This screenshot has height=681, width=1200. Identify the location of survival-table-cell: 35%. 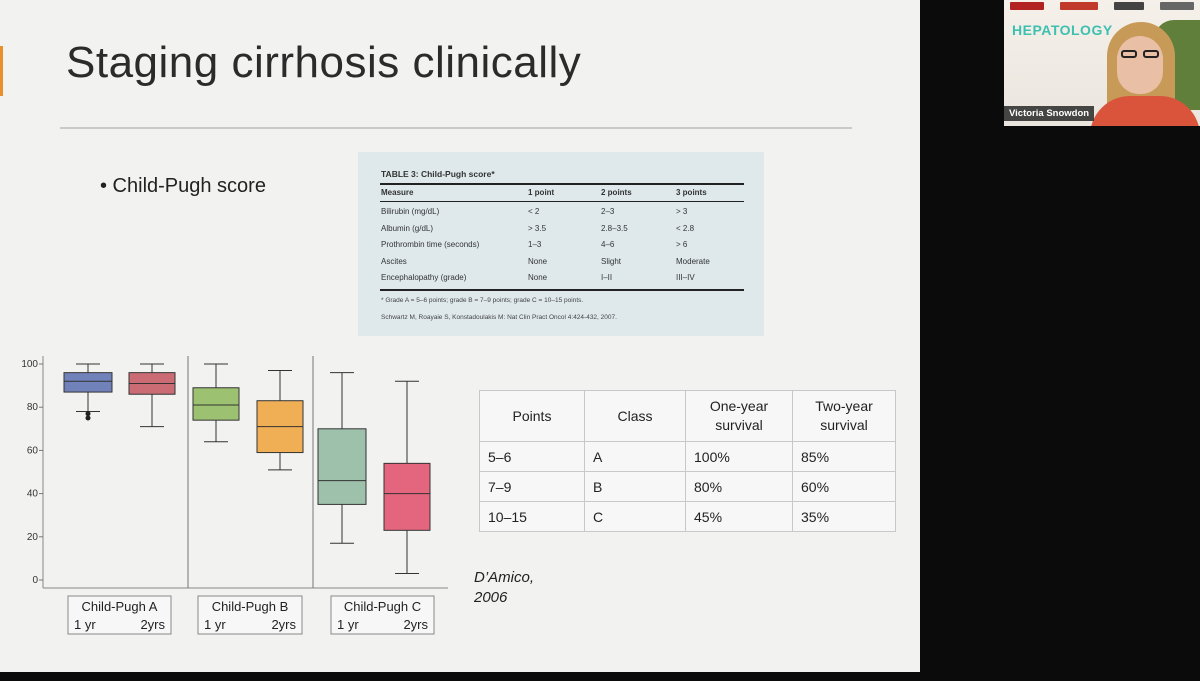
(844, 516).